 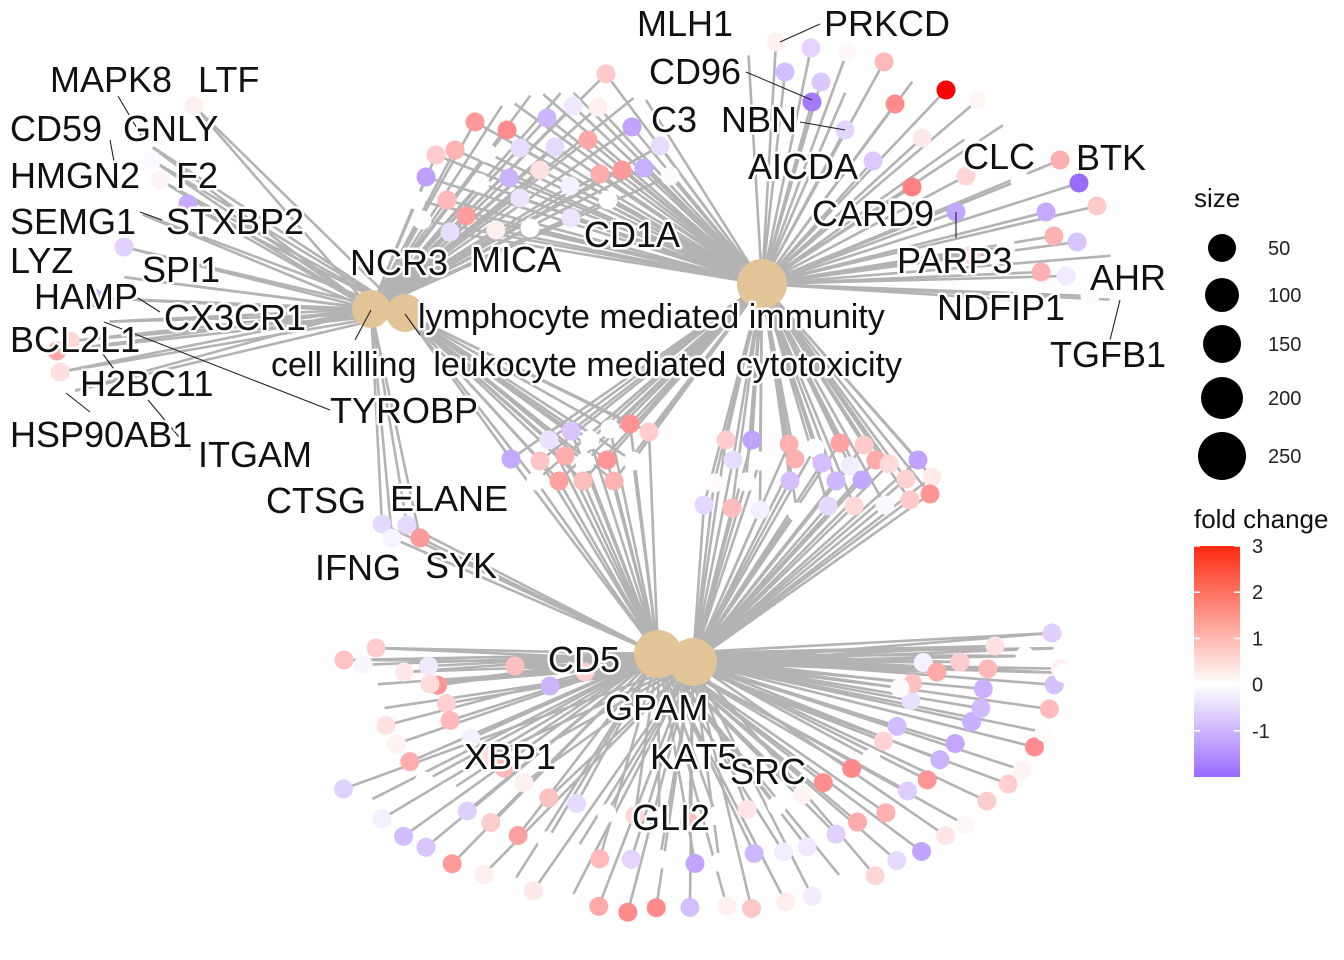 I want to click on gene-label: CD1A, so click(x=632, y=234).